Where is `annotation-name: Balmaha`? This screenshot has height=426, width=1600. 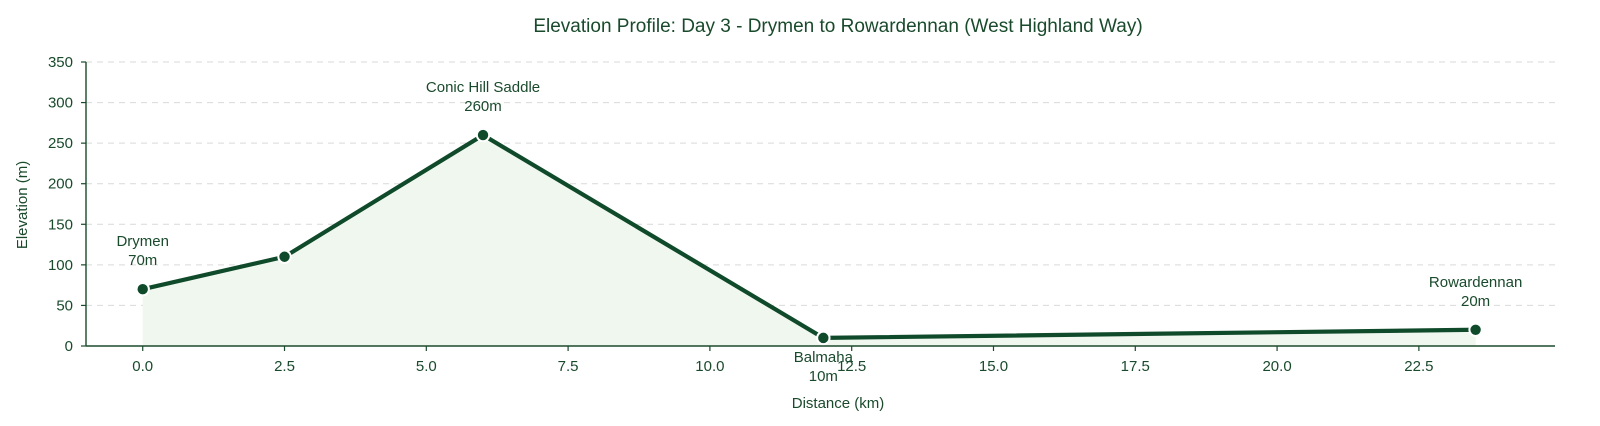 annotation-name: Balmaha is located at coordinates (824, 357).